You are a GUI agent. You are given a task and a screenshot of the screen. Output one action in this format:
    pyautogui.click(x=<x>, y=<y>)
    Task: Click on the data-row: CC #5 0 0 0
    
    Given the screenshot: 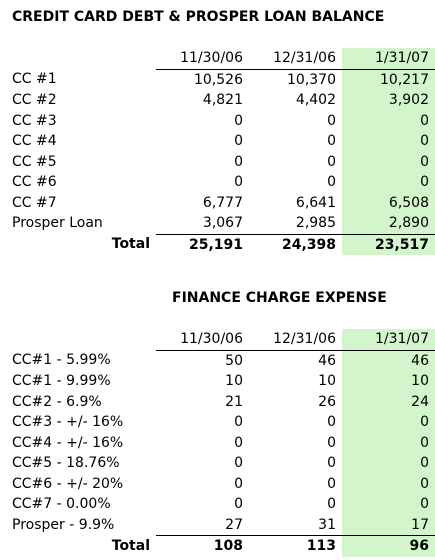 What is the action you would take?
    pyautogui.click(x=221, y=161)
    